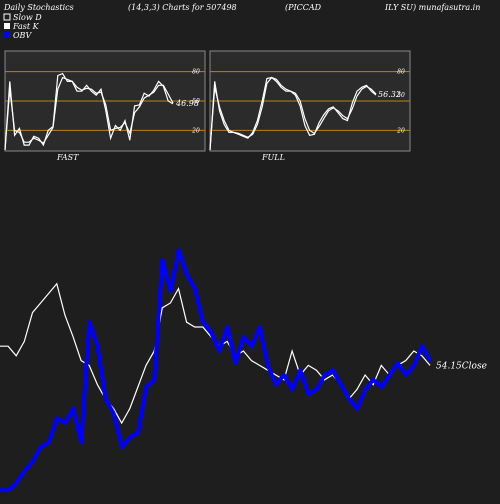 This screenshot has width=500, height=504. What do you see at coordinates (293, 113) in the screenshot?
I see `full-series-1-line` at bounding box center [293, 113].